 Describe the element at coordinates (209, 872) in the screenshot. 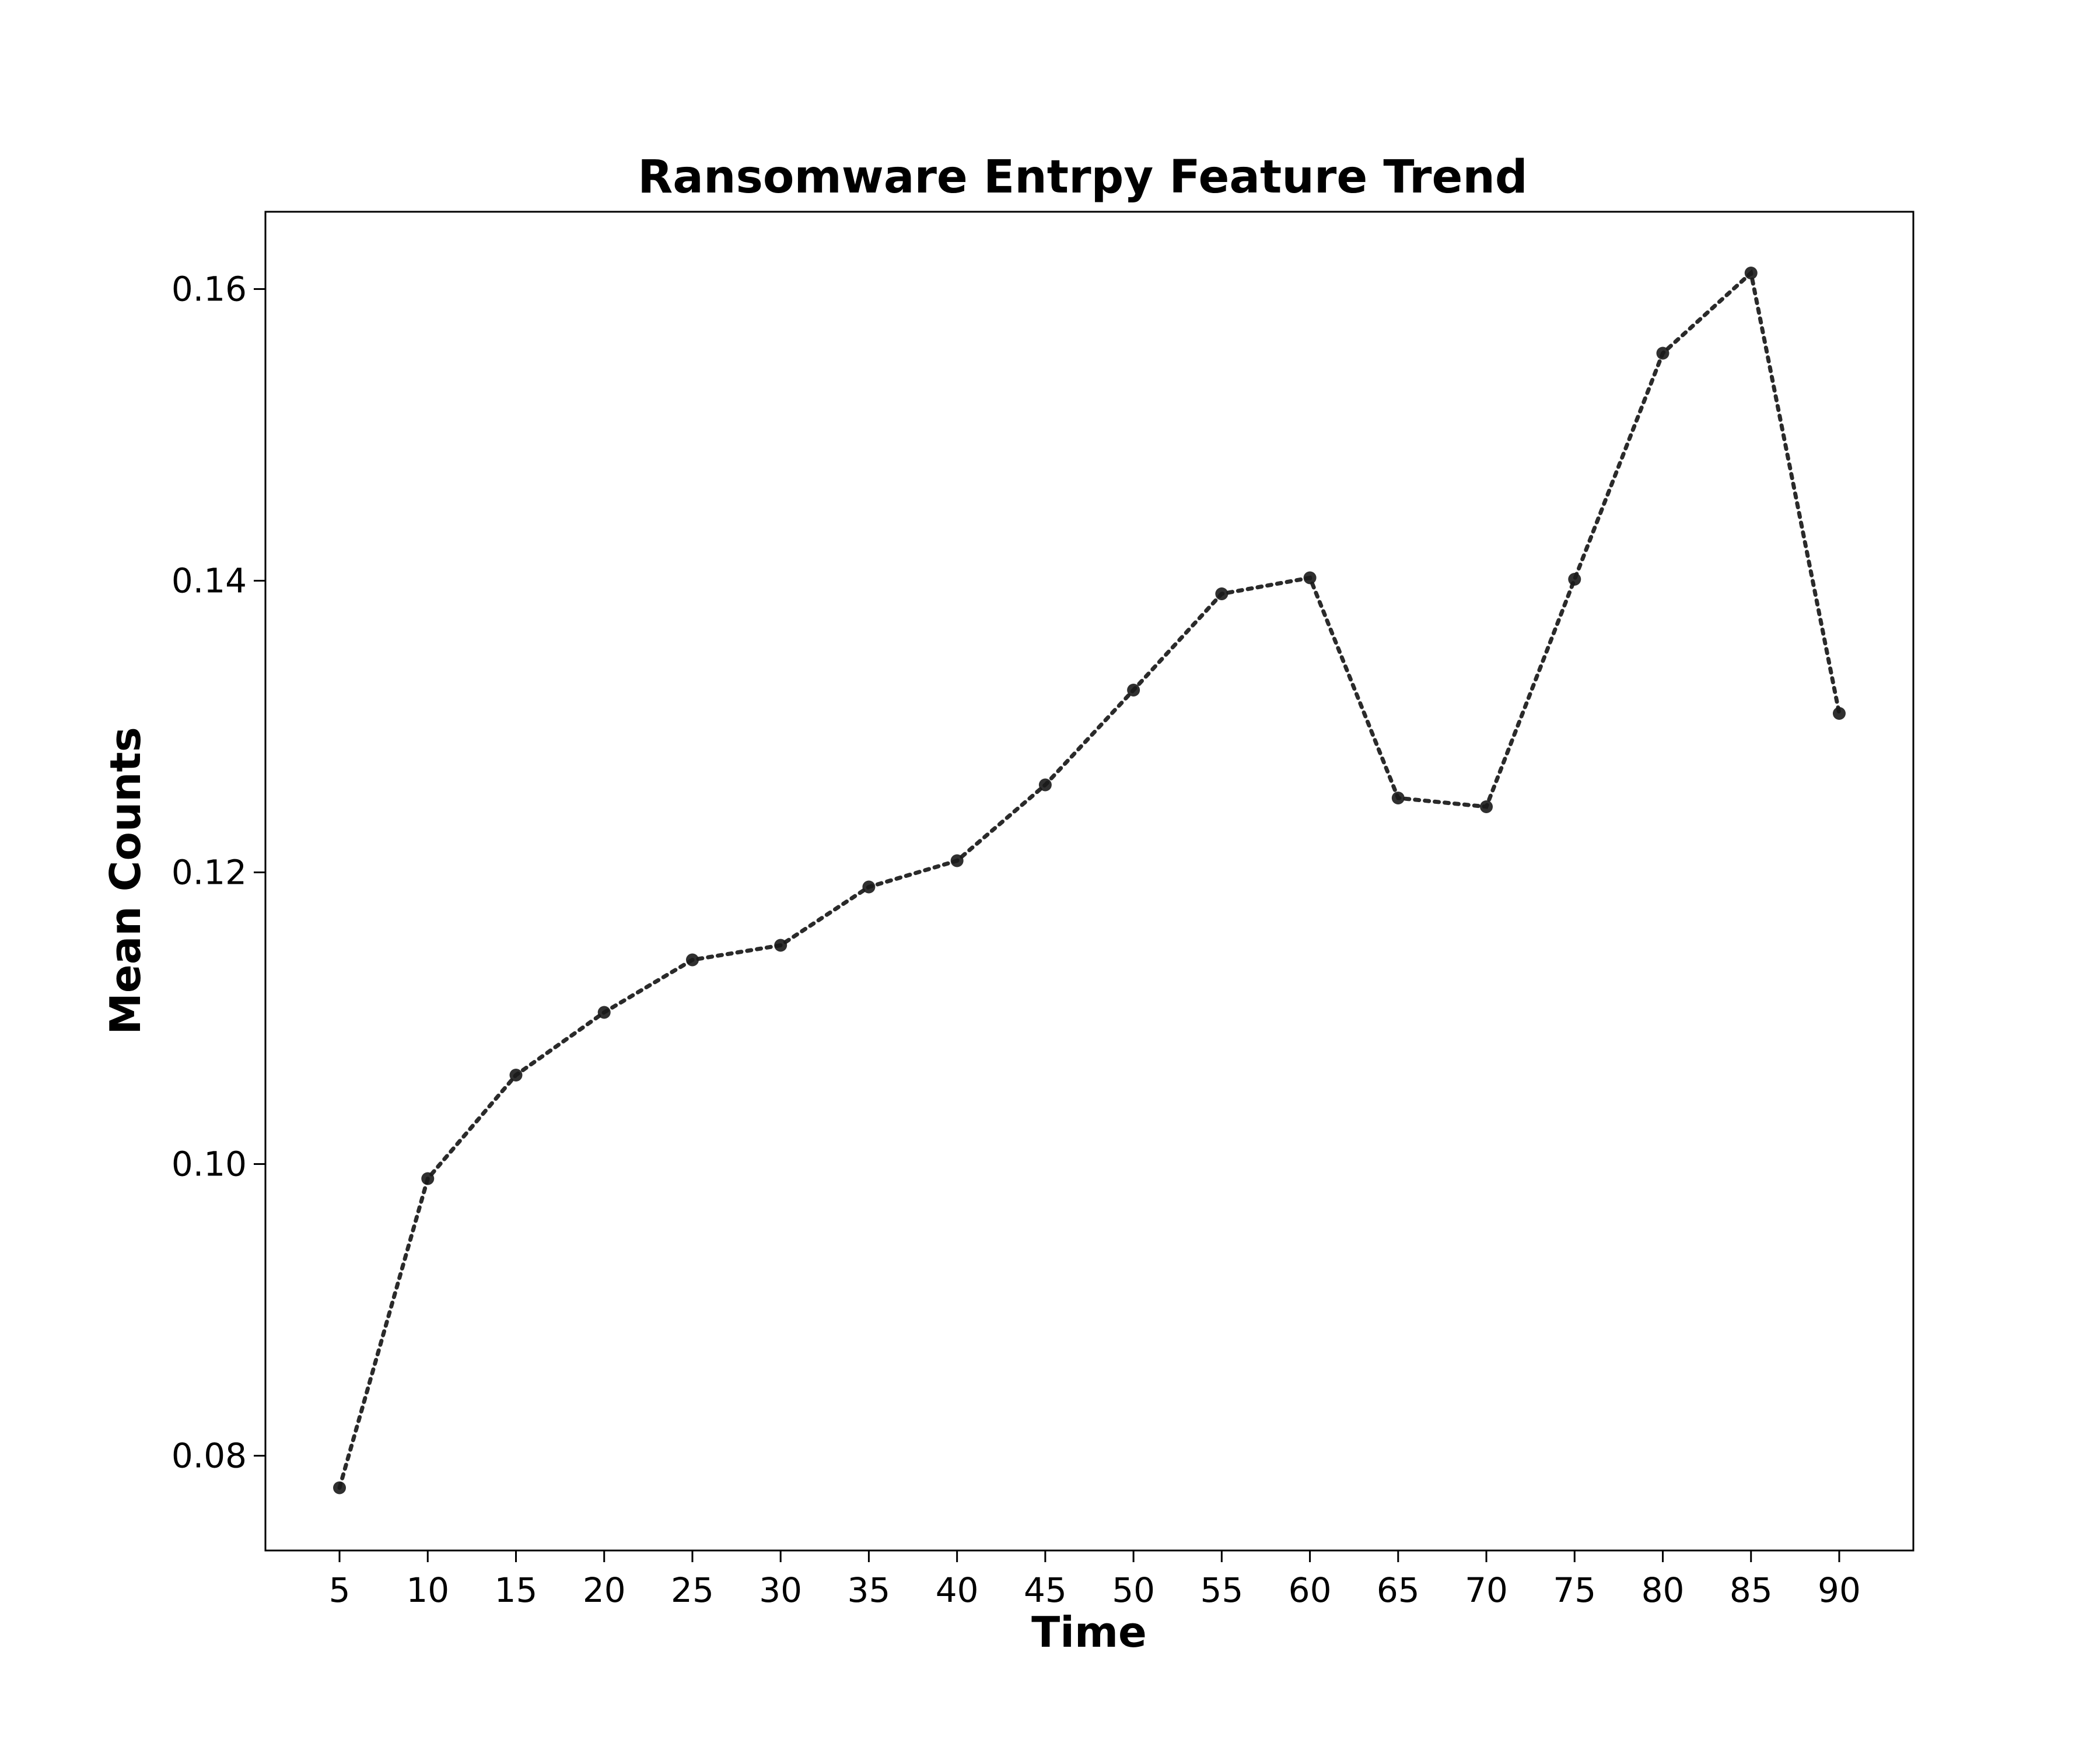

I see `y-tick-label: 0.12` at that location.